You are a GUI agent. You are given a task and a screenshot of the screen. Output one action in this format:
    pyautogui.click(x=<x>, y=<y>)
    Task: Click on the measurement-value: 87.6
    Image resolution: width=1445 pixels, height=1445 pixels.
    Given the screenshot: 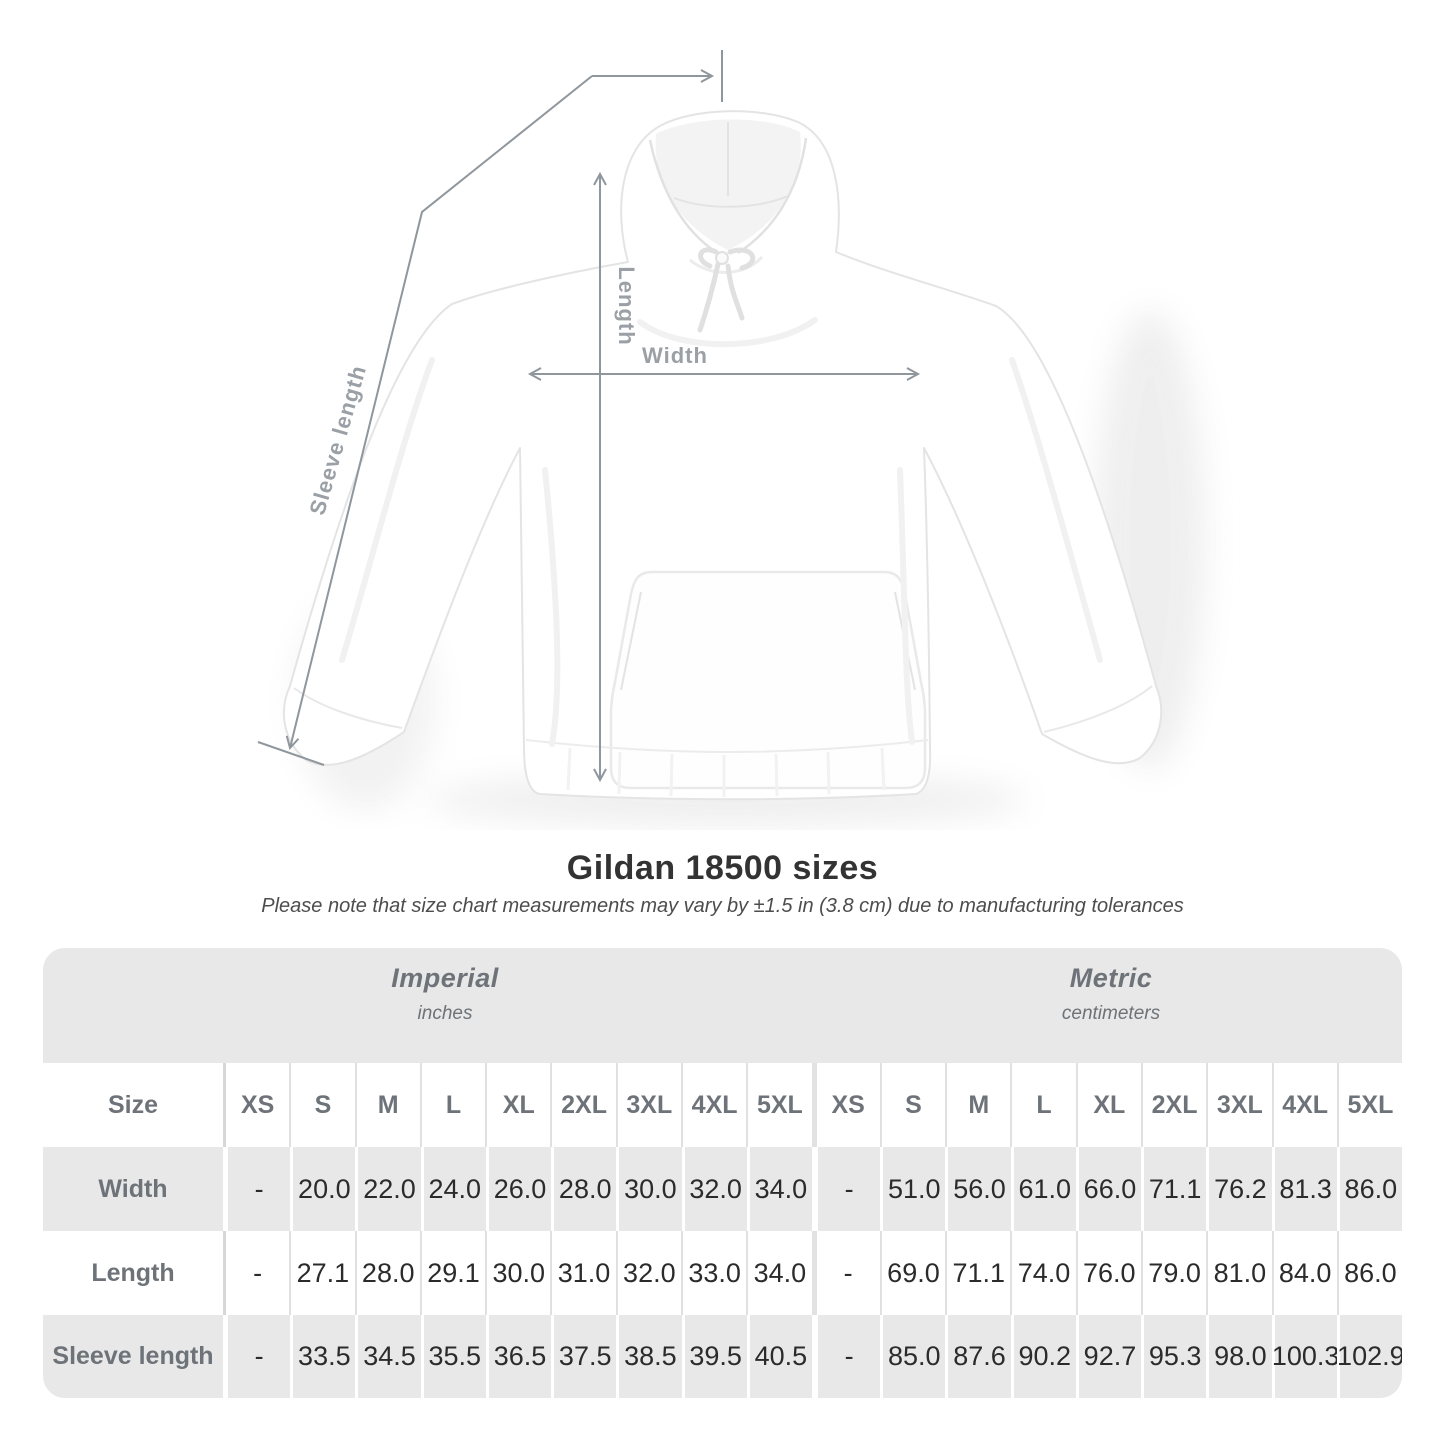 What is the action you would take?
    pyautogui.click(x=978, y=1356)
    